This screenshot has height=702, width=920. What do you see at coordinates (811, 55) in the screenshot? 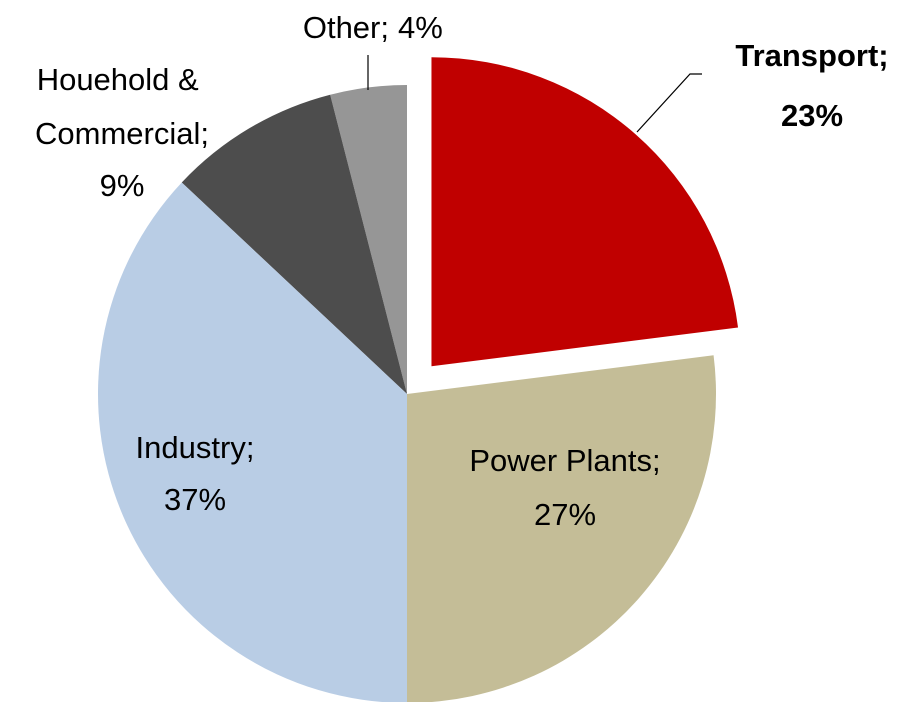
I see `slice-label: Transport;` at bounding box center [811, 55].